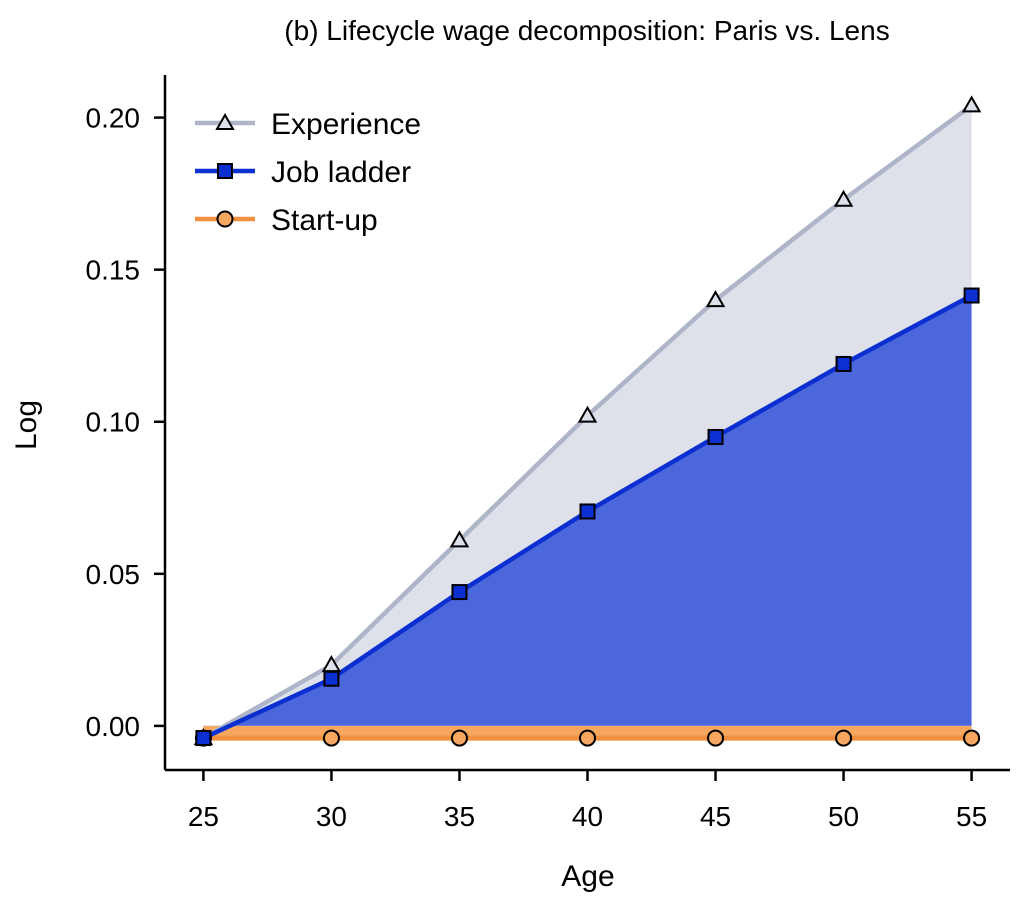  What do you see at coordinates (715, 816) in the screenshot?
I see `x-tick-label-45: 45` at bounding box center [715, 816].